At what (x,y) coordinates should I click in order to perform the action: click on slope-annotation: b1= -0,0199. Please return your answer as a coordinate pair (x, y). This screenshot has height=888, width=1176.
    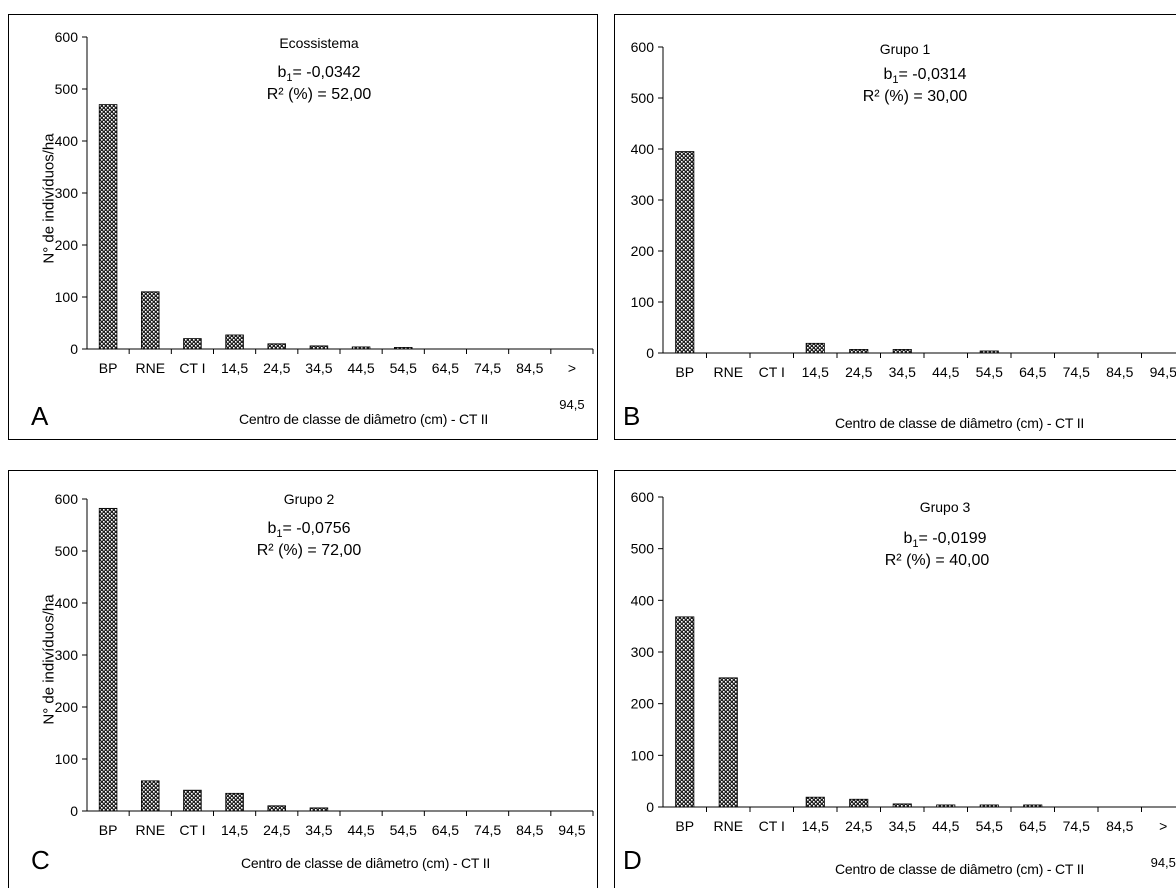
    Looking at the image, I should click on (945, 540).